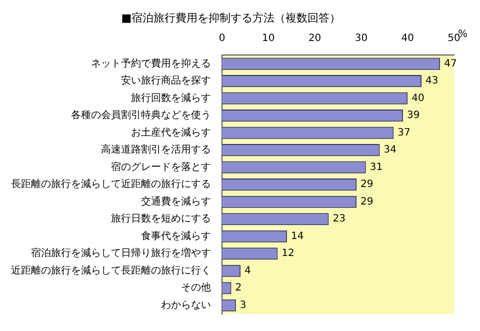 The image size is (480, 331). I want to click on data-label: 37, so click(404, 132).